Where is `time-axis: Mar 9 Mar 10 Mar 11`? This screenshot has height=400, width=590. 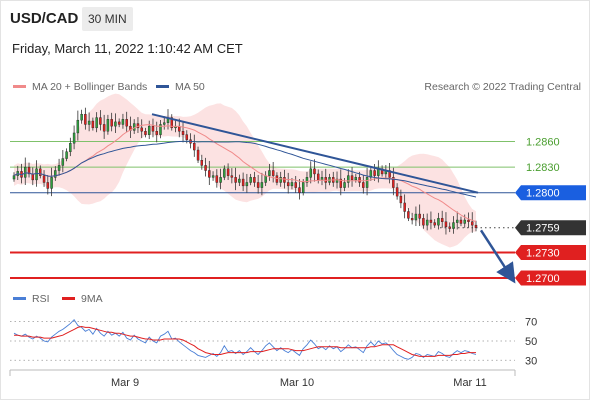
time-axis: Mar 9 Mar 10 Mar 11 is located at coordinates (262, 379).